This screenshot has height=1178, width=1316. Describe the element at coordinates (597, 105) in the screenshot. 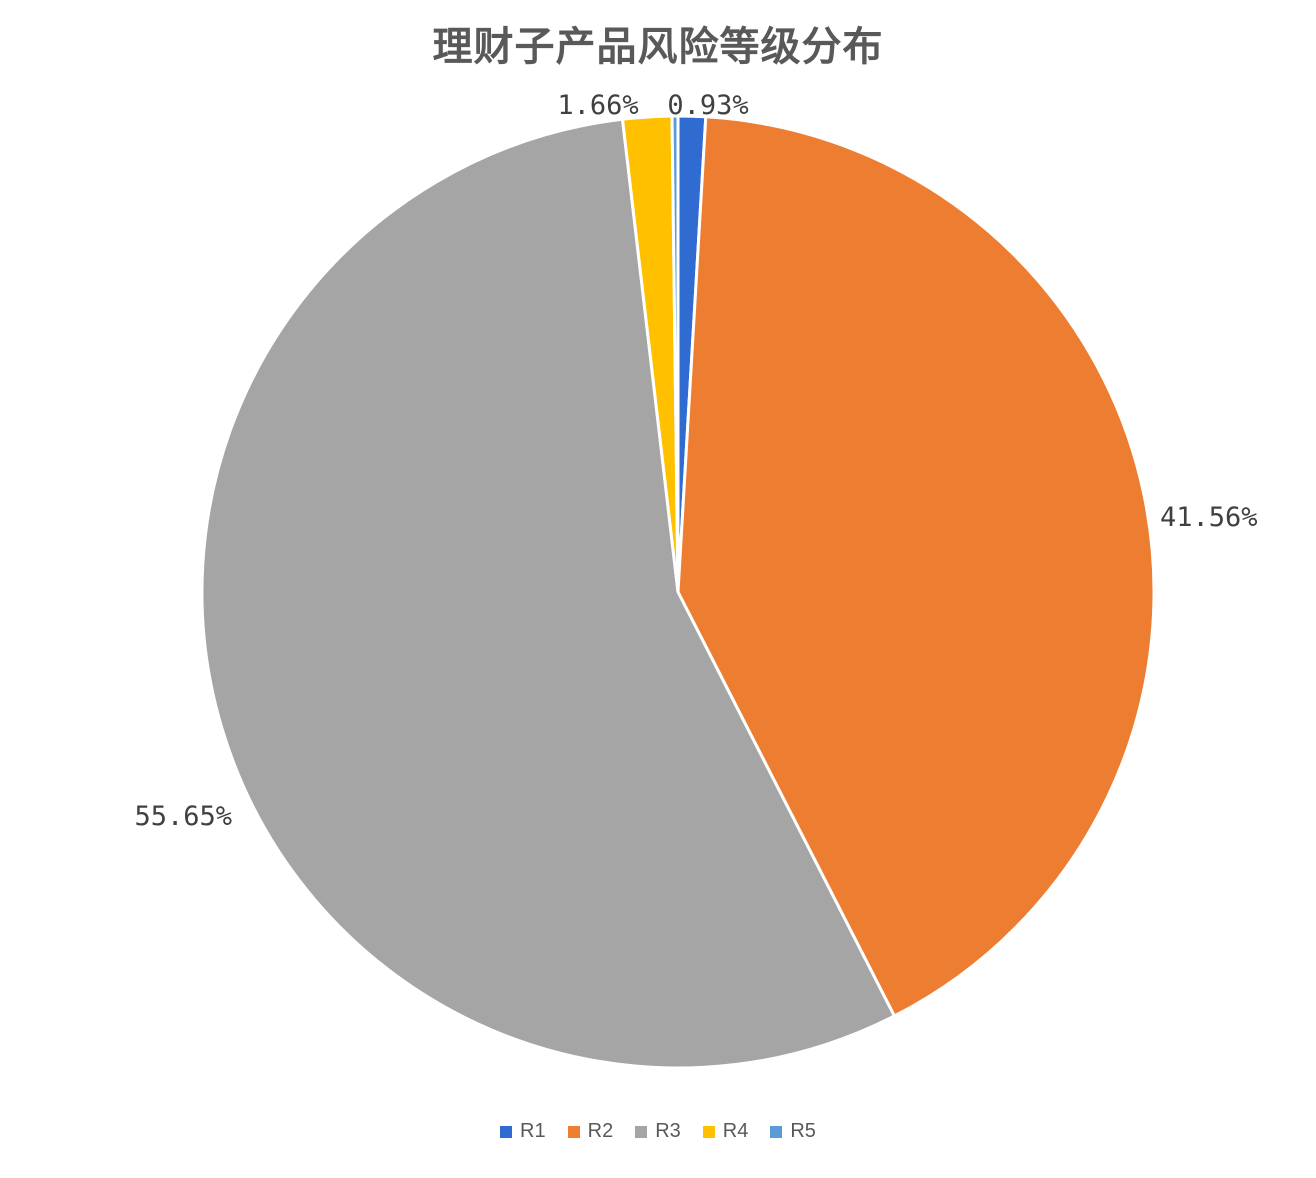

I see `data-label-r4: 1.66%` at that location.